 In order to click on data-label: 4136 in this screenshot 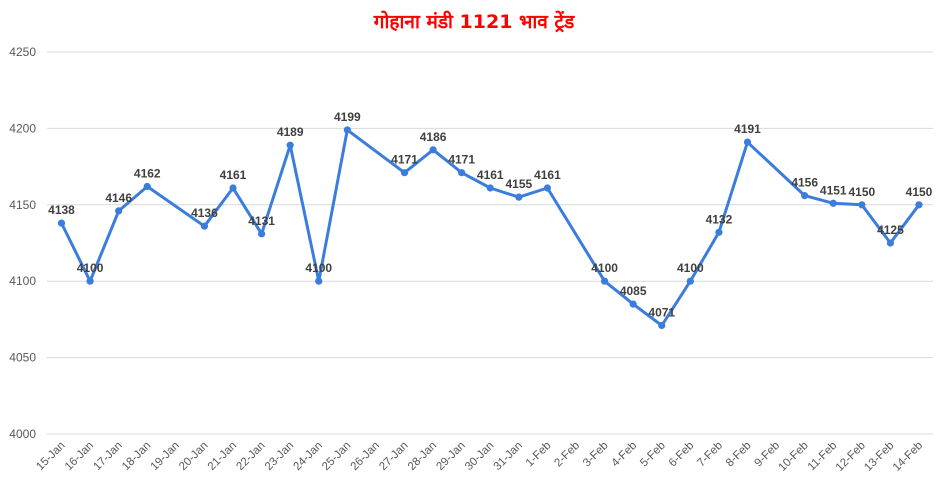, I will do `click(204, 213)`.